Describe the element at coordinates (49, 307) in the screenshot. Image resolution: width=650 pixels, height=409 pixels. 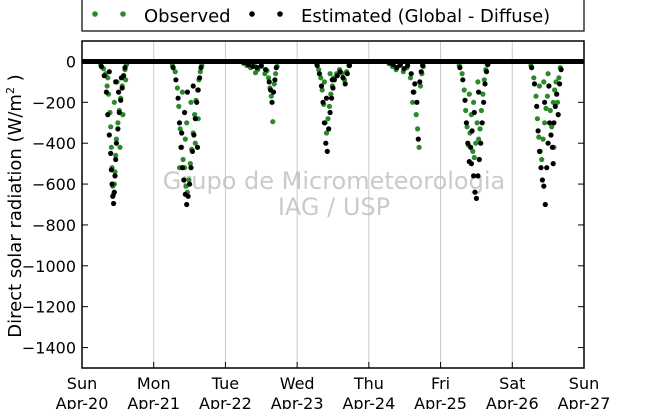
I see `y-tick-label: −1200` at that location.